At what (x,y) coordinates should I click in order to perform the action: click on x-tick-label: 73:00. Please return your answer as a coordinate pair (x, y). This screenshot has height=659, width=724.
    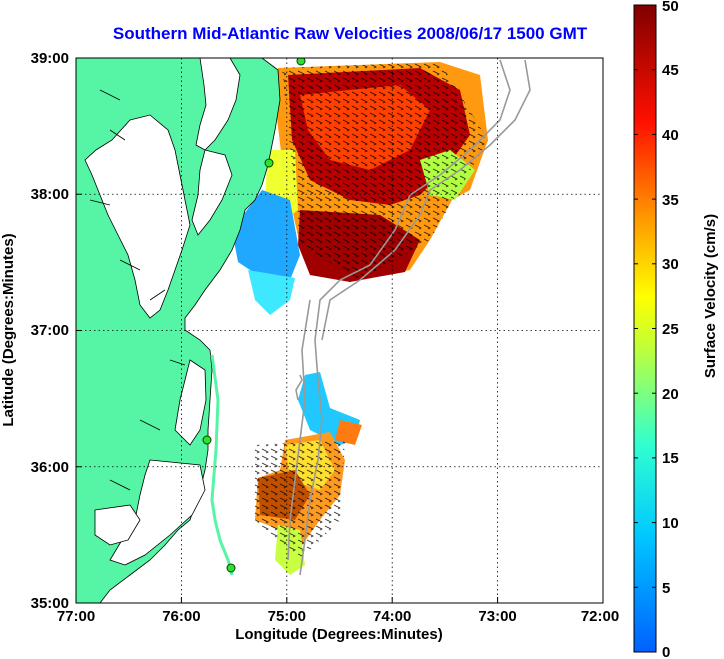
    Looking at the image, I should click on (497, 616).